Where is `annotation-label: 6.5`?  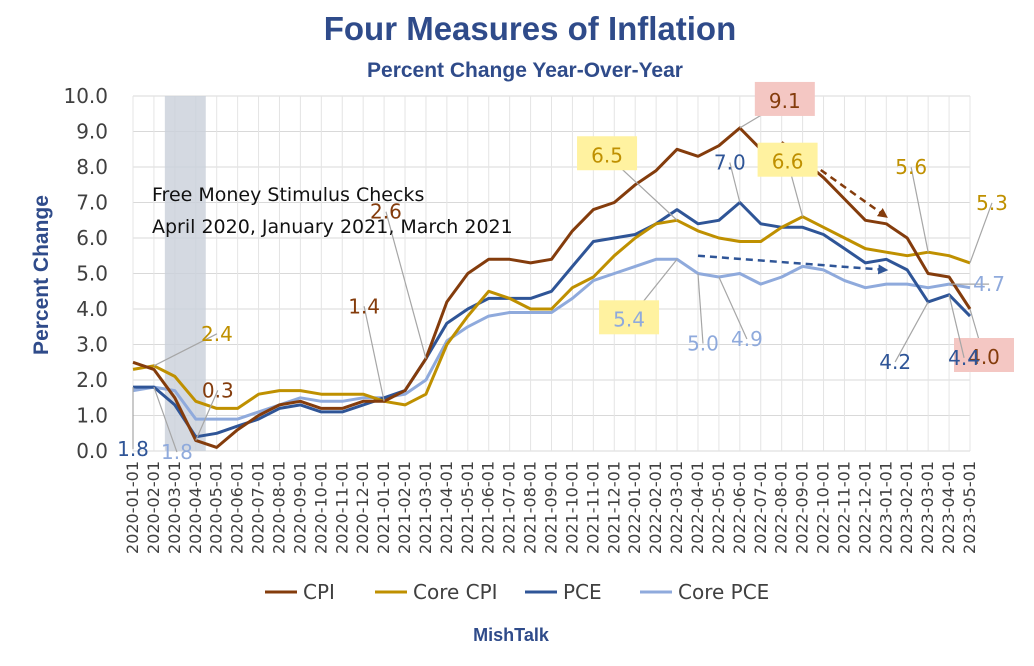
annotation-label: 6.5 is located at coordinates (607, 155).